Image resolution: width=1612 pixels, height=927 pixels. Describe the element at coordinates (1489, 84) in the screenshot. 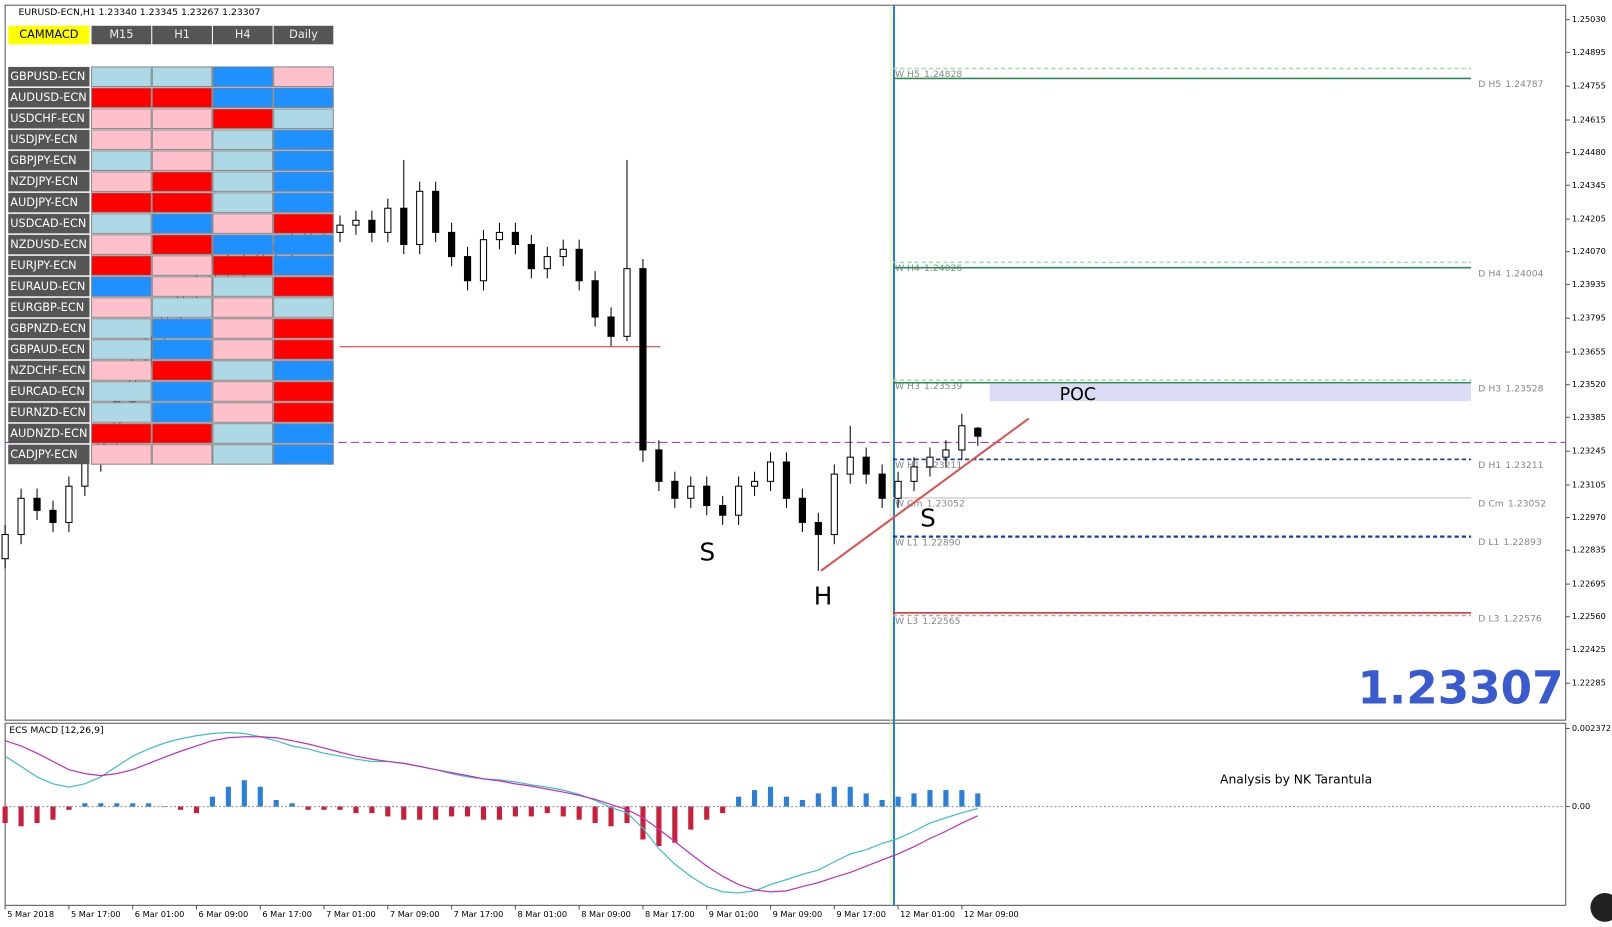

I see `level-name: D H5` at that location.